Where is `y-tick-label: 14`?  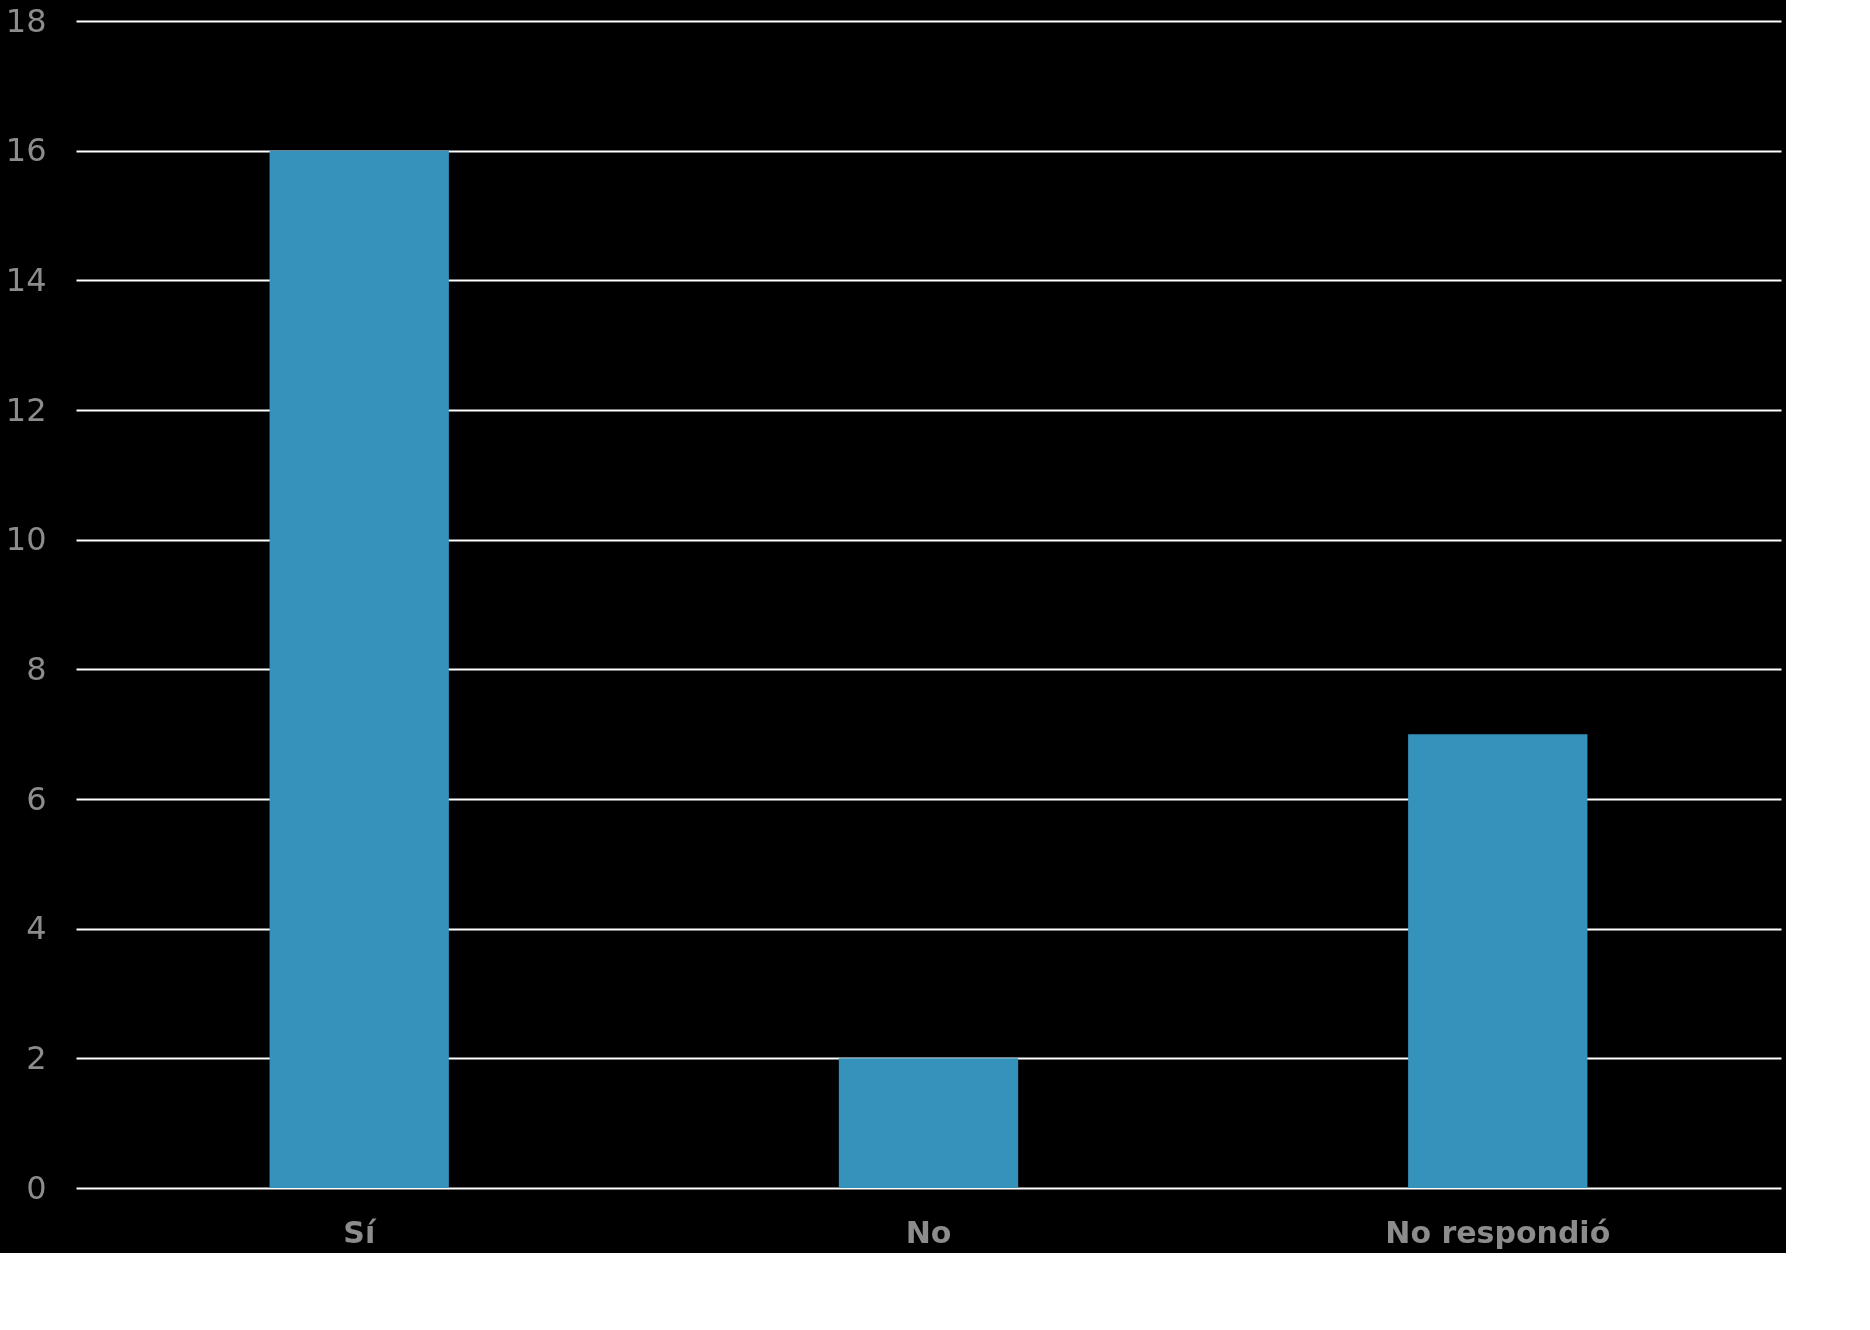
y-tick-label: 14 is located at coordinates (26, 279).